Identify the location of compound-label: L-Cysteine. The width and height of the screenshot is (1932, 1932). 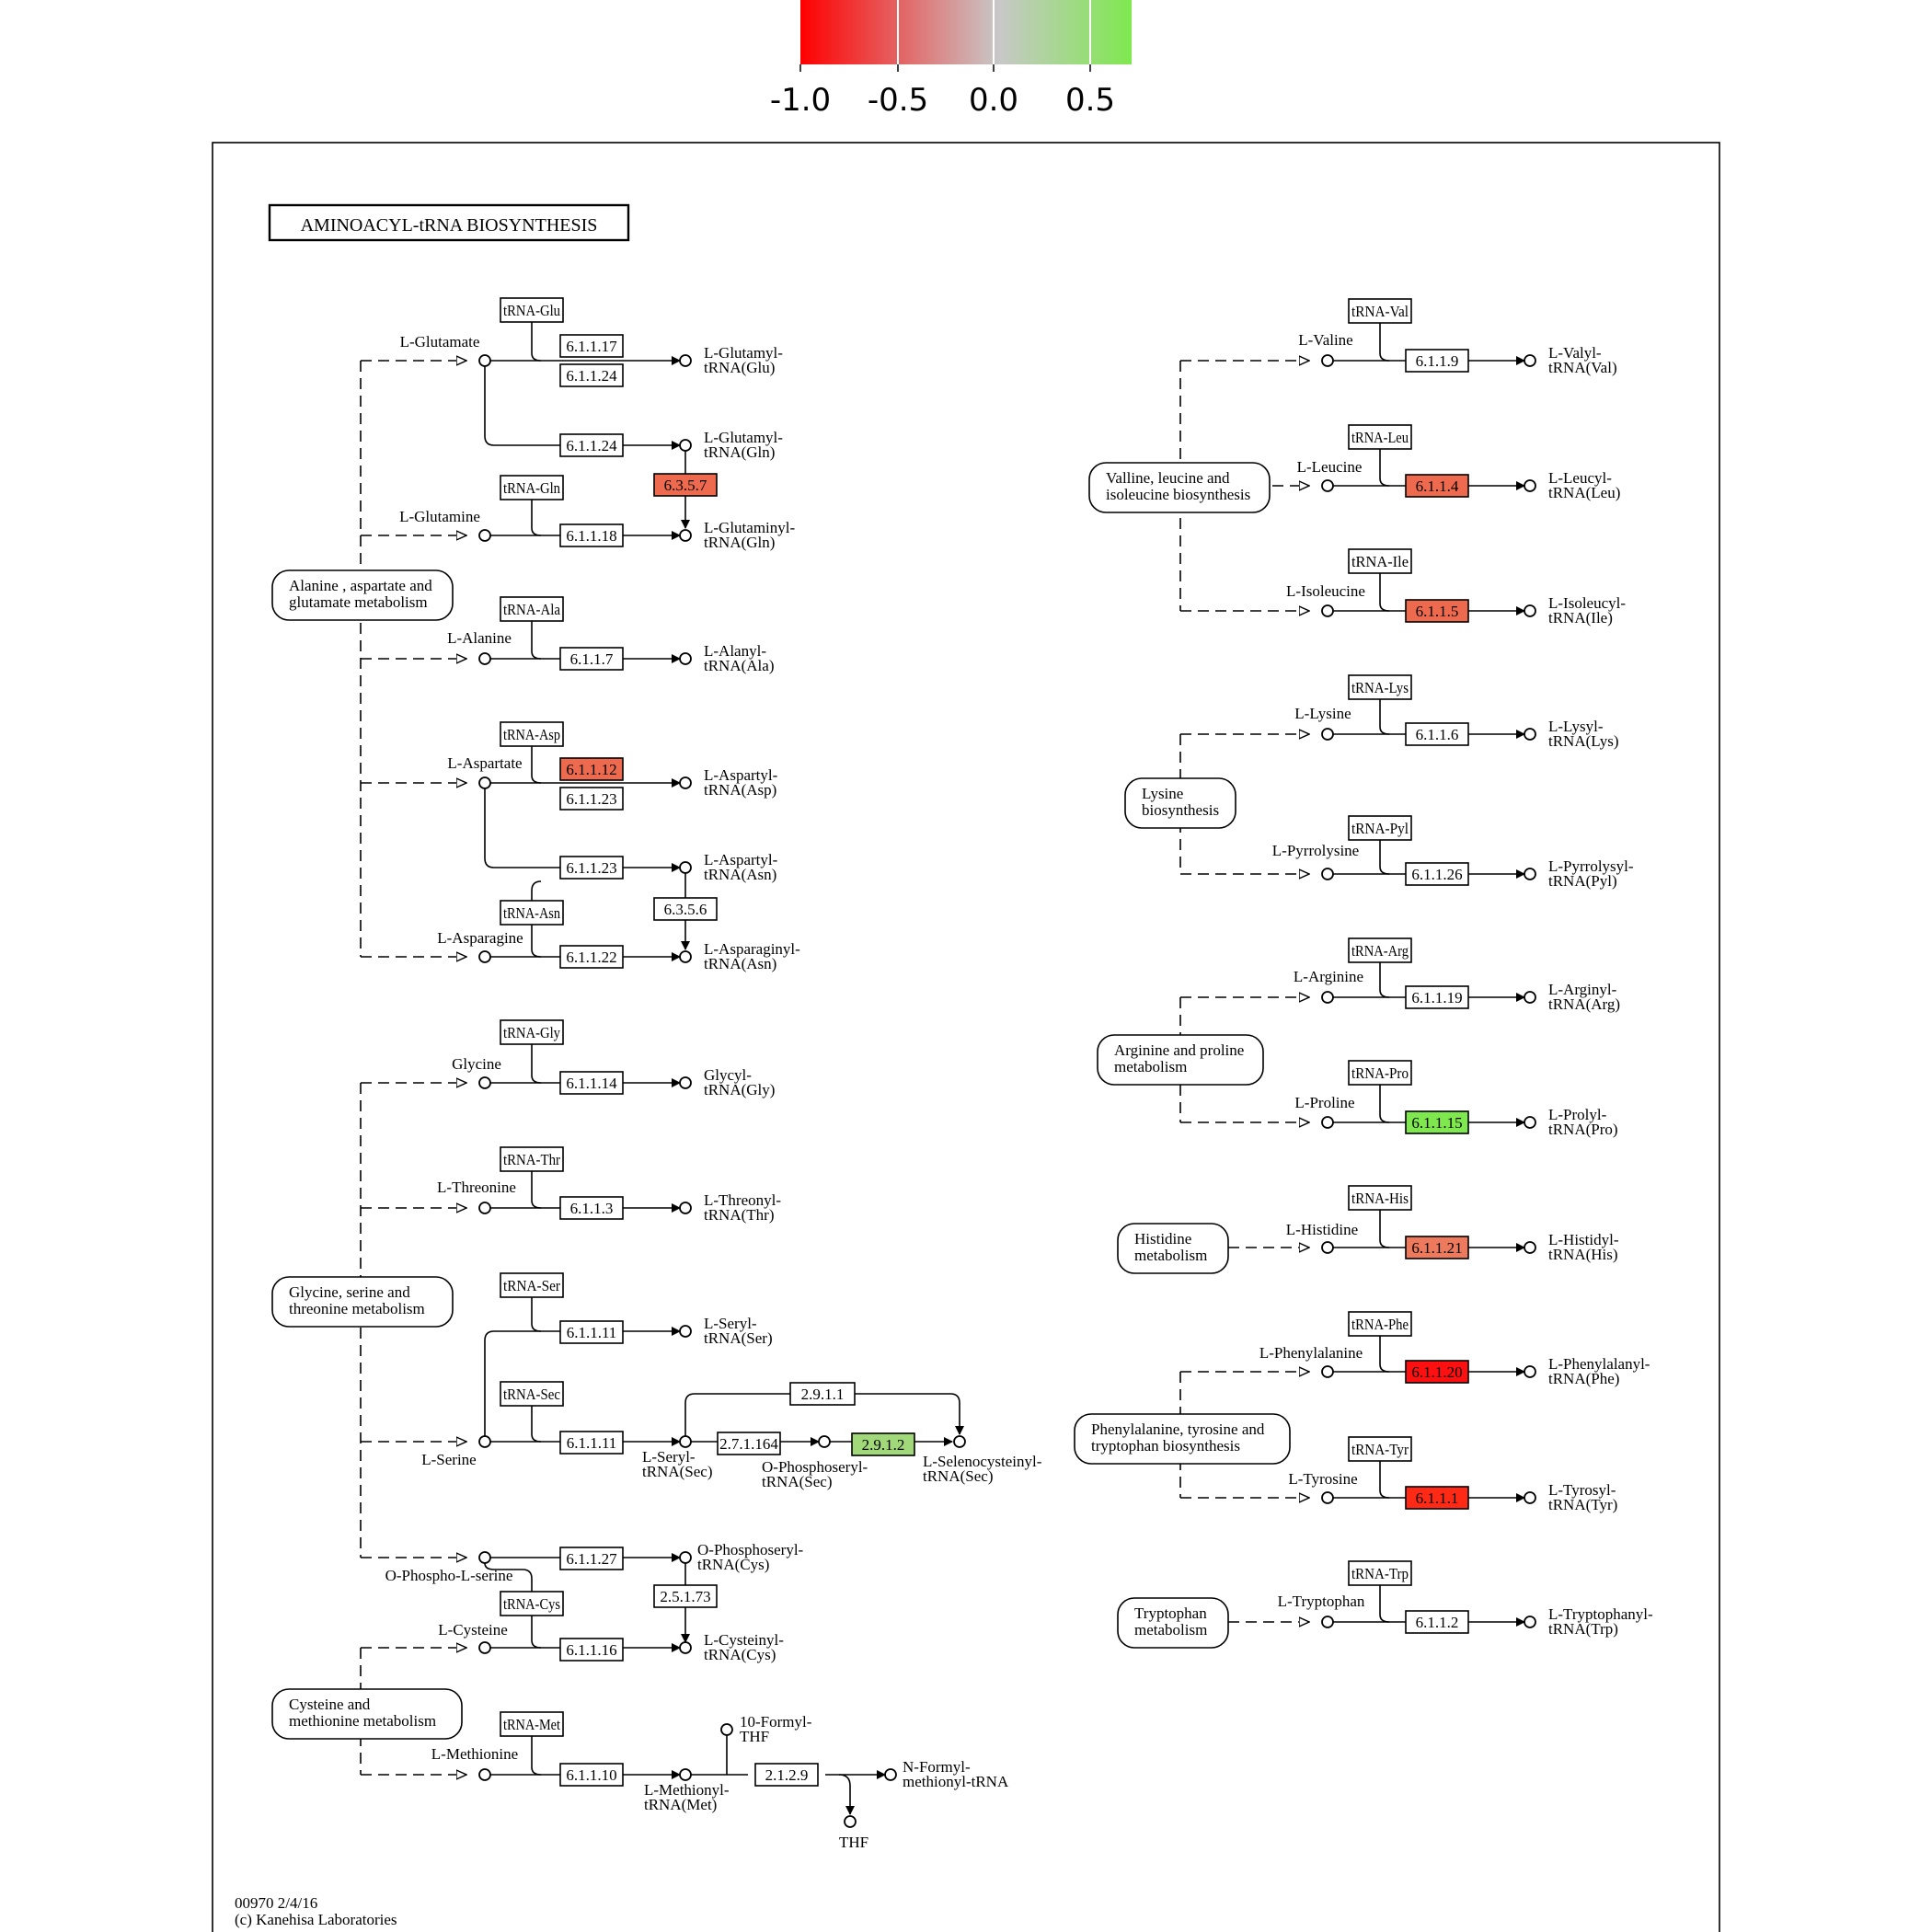
(473, 1630).